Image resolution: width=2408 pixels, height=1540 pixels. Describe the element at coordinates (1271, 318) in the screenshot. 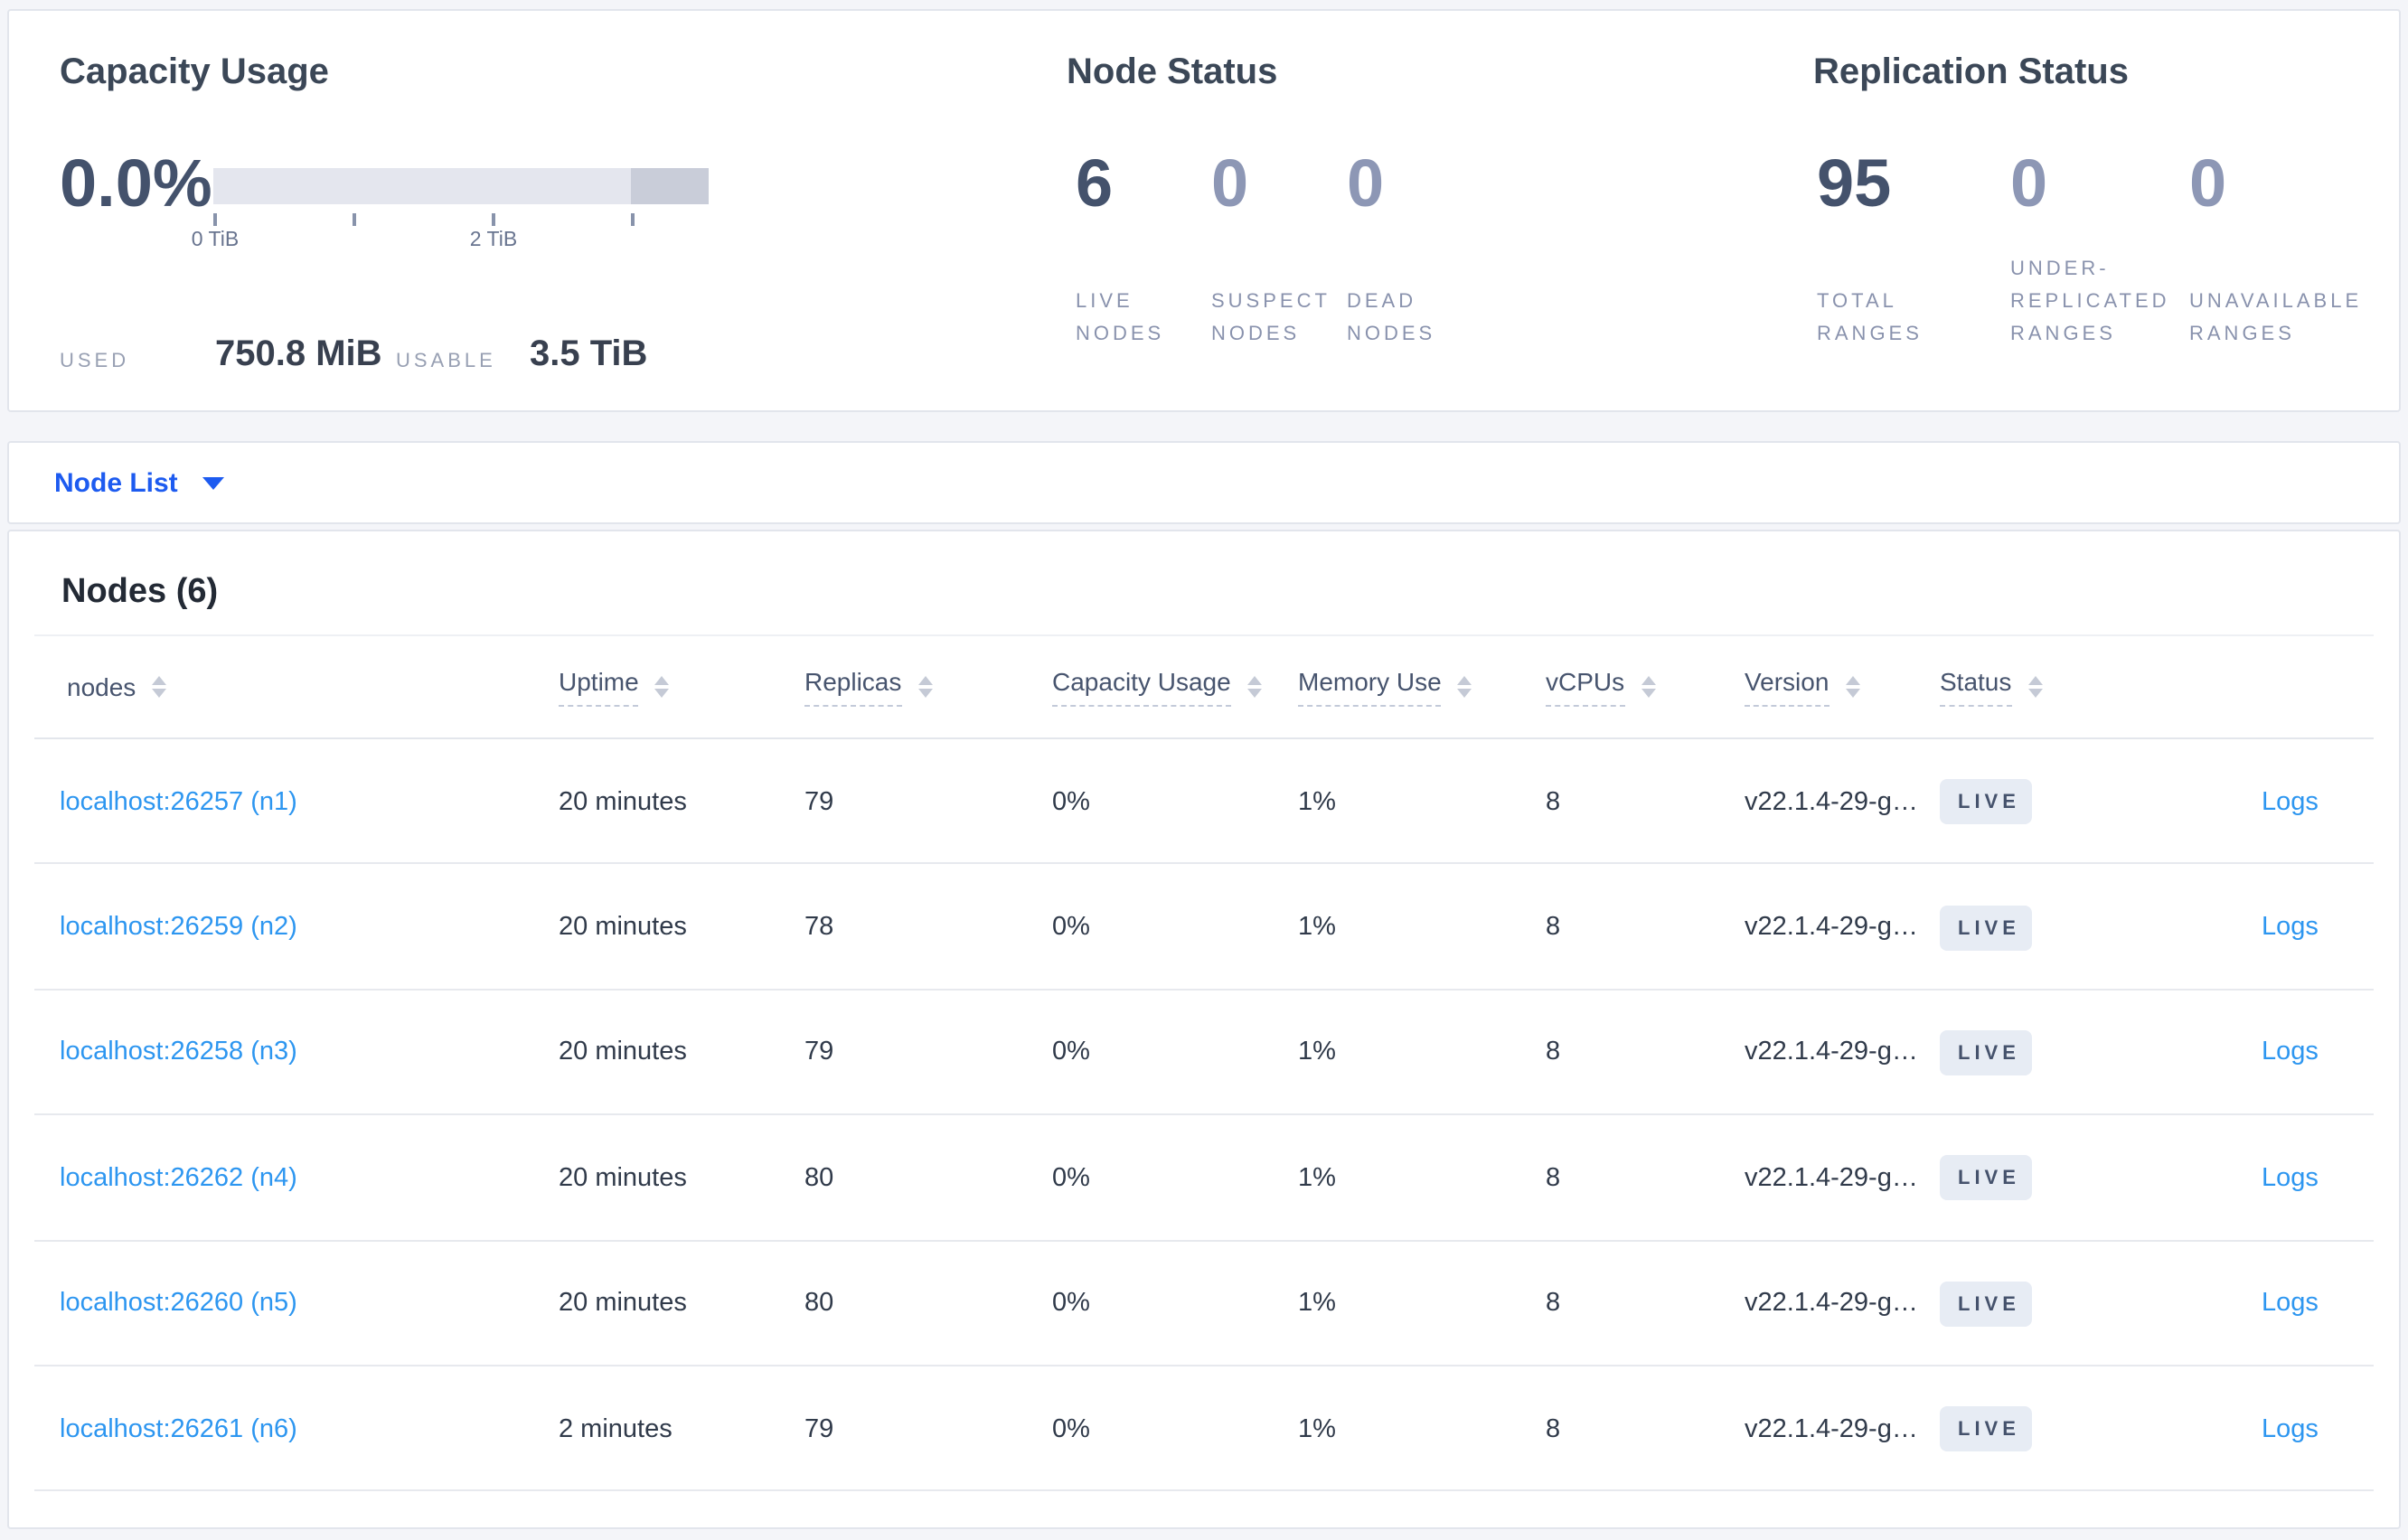

I see `suspect-nodes-label: SUSPECT NODES` at that location.